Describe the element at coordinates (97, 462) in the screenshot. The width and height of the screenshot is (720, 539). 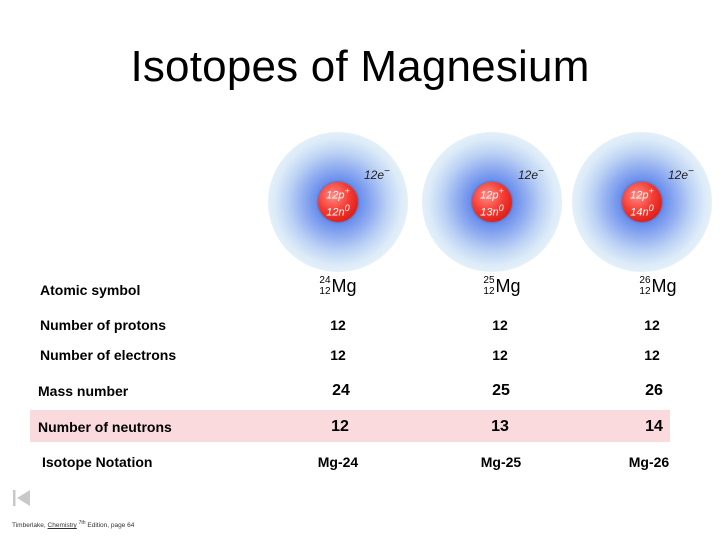
I see `label-isotope-notation: Isotope Notation` at that location.